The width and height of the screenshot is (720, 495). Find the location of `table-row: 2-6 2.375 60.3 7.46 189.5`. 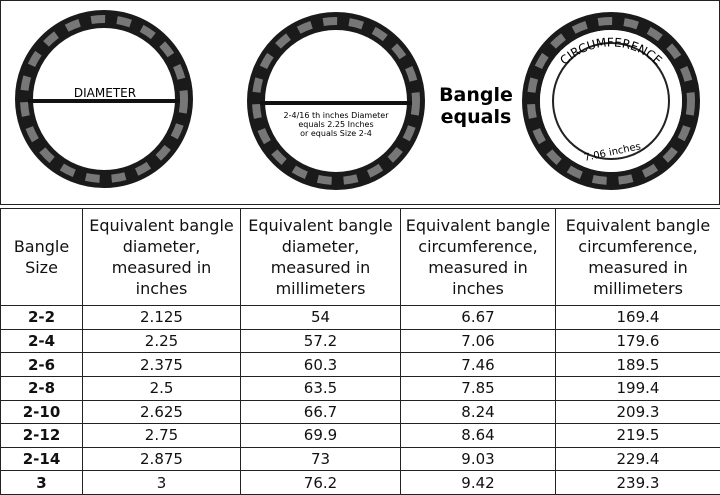

table-row: 2-6 2.375 60.3 7.46 189.5 is located at coordinates (360, 364).